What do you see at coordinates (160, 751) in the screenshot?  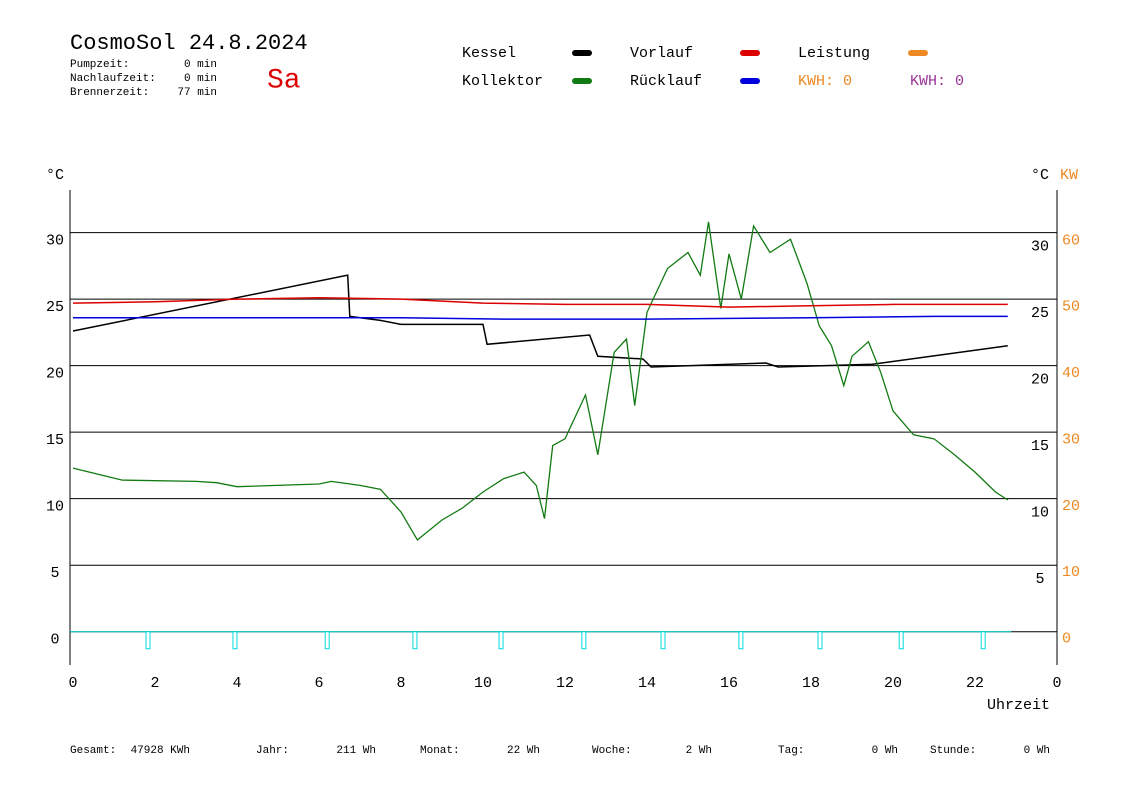 I see `footer-value: 47928 KWh` at bounding box center [160, 751].